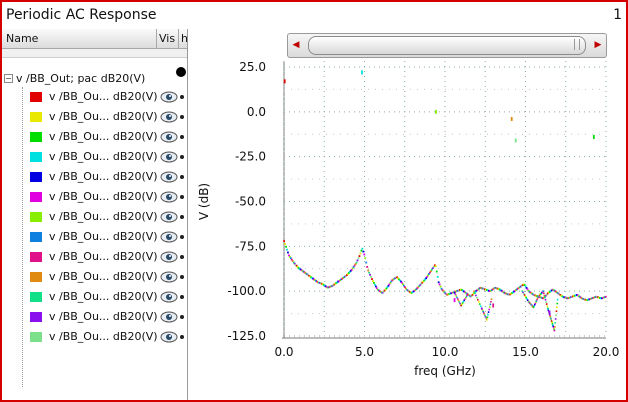 The width and height of the screenshot is (628, 402). What do you see at coordinates (204, 201) in the screenshot?
I see `y-axis-label: V (dB)` at bounding box center [204, 201].